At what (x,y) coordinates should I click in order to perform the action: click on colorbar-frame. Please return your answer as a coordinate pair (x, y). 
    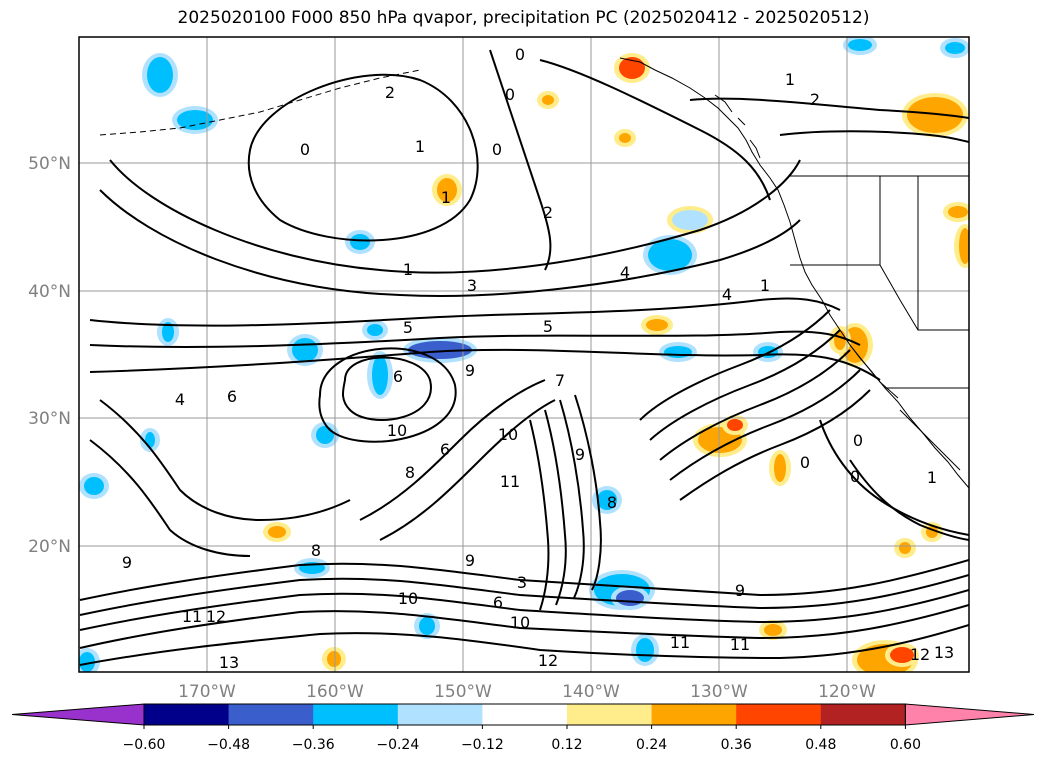
    Looking at the image, I should click on (524, 714).